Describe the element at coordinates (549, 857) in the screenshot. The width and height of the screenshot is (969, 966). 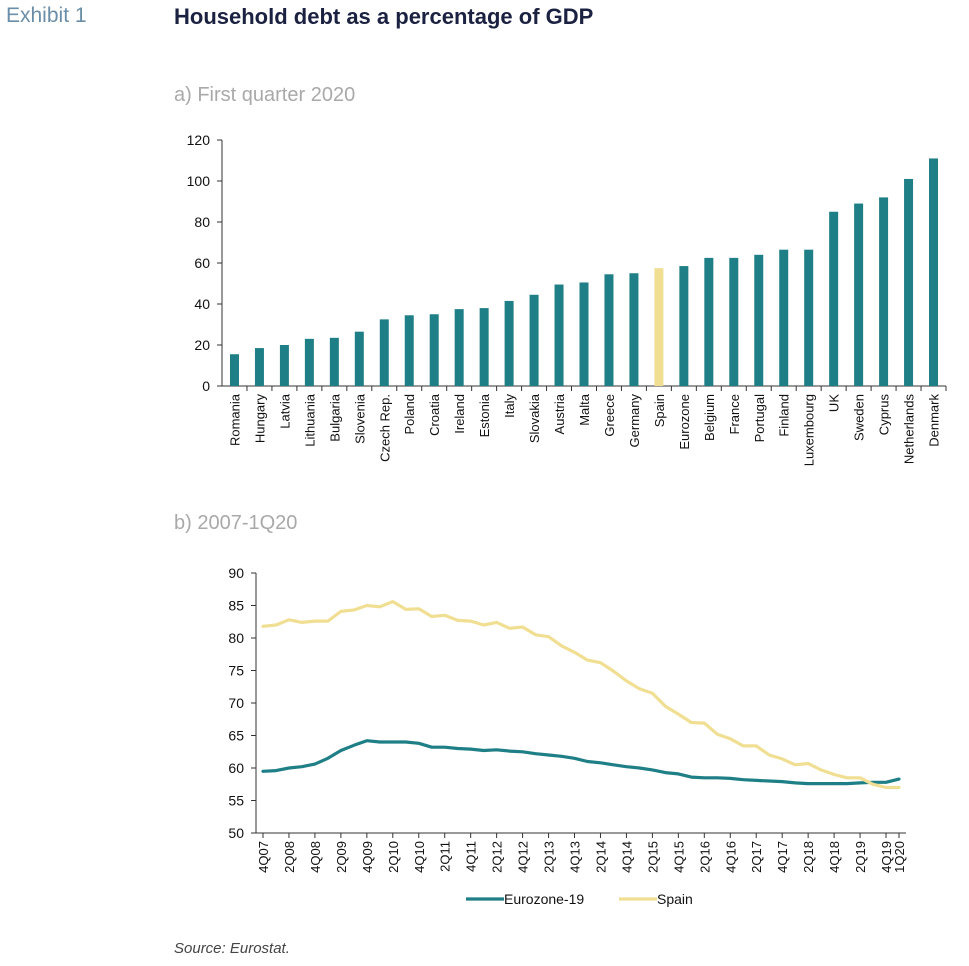
I see `x-tick-label: 2Q13` at that location.